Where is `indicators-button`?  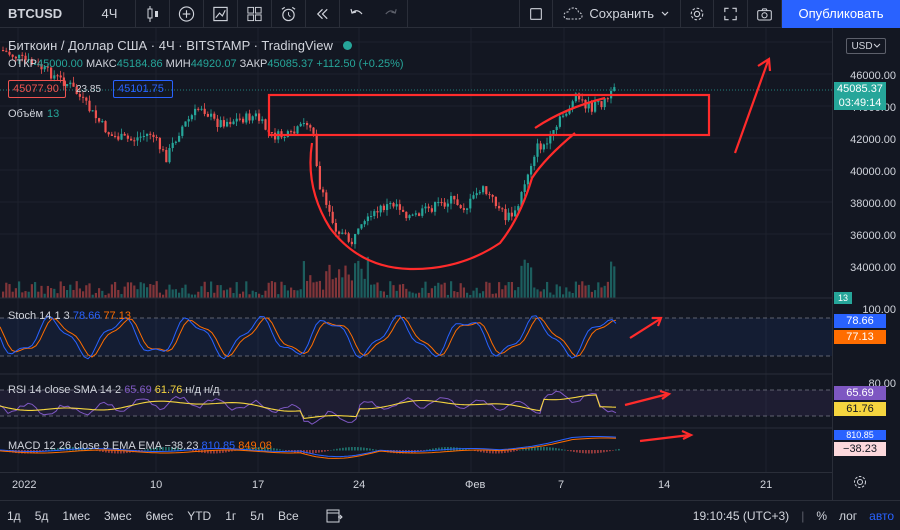 indicators-button is located at coordinates (187, 14).